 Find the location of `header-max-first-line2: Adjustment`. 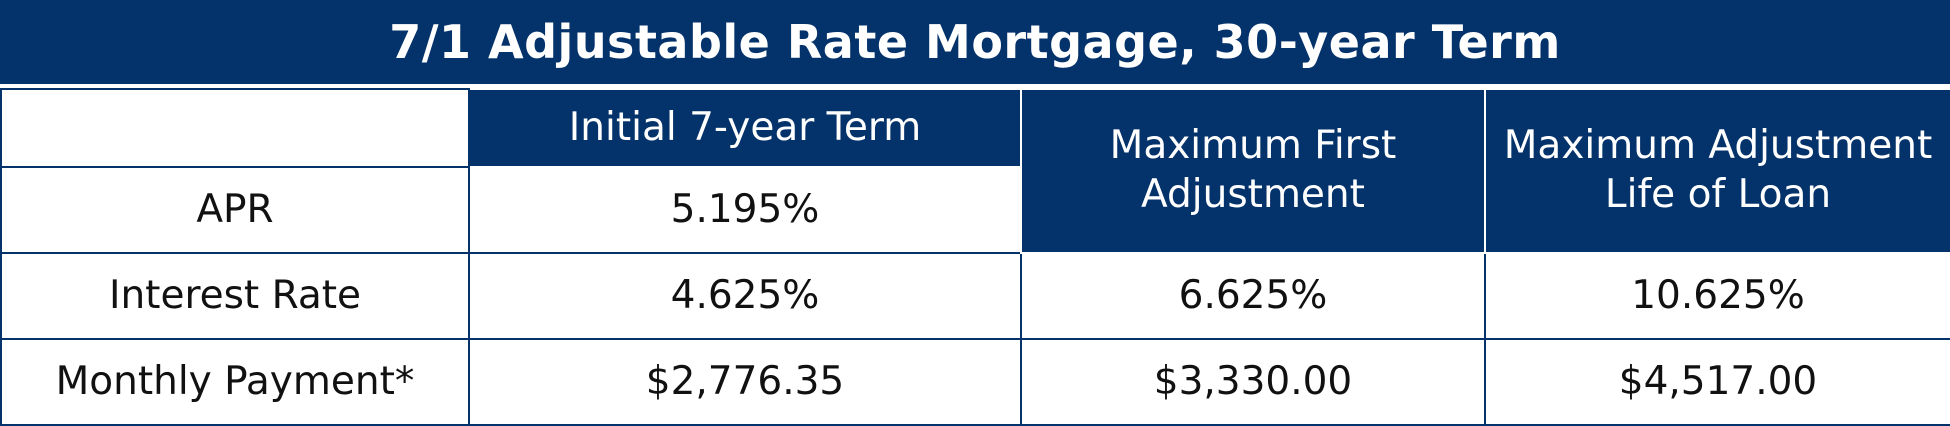

header-max-first-line2: Adjustment is located at coordinates (1253, 194).